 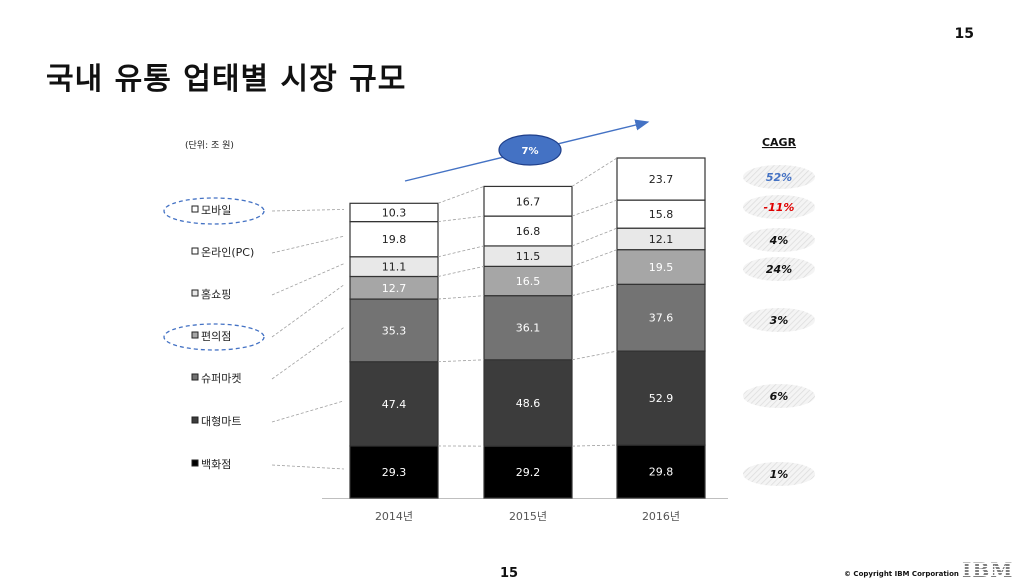 What do you see at coordinates (461, 195) in the screenshot?
I see `connector-모바일-1` at bounding box center [461, 195].